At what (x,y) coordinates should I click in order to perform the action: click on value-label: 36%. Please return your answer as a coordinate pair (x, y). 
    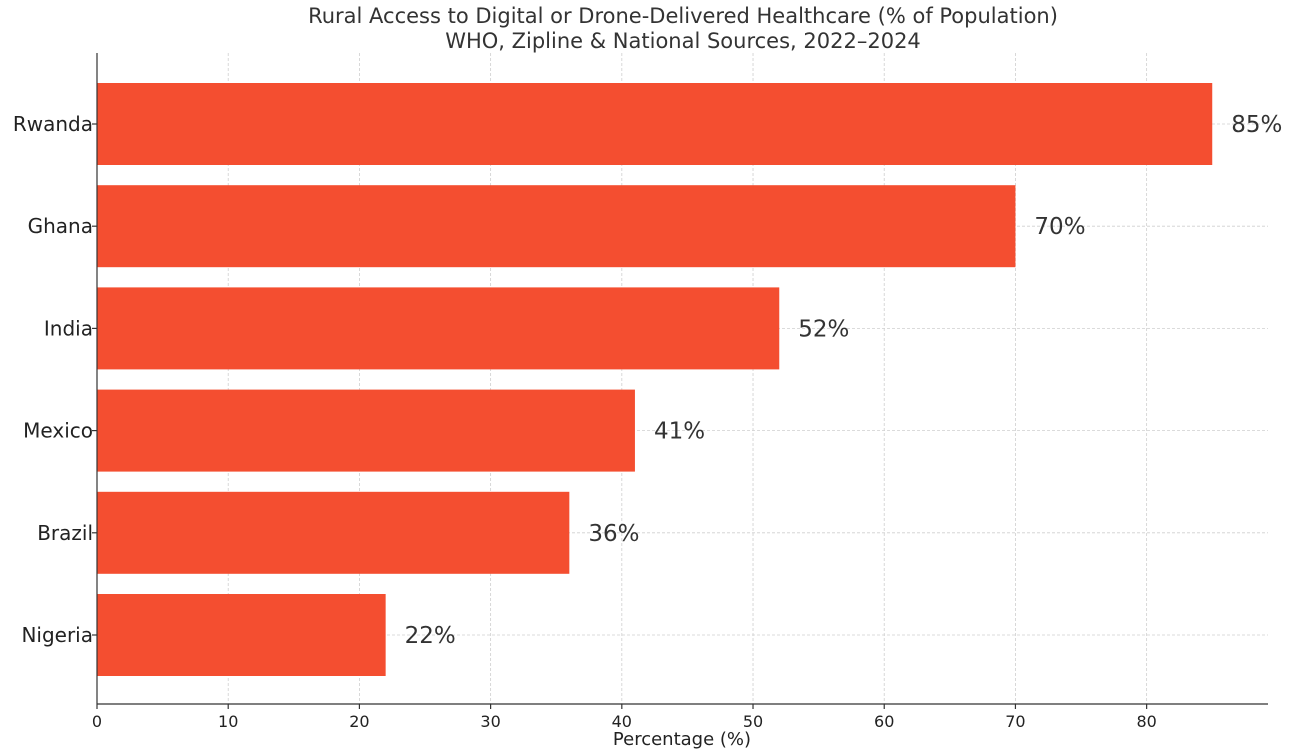
    Looking at the image, I should click on (613, 534).